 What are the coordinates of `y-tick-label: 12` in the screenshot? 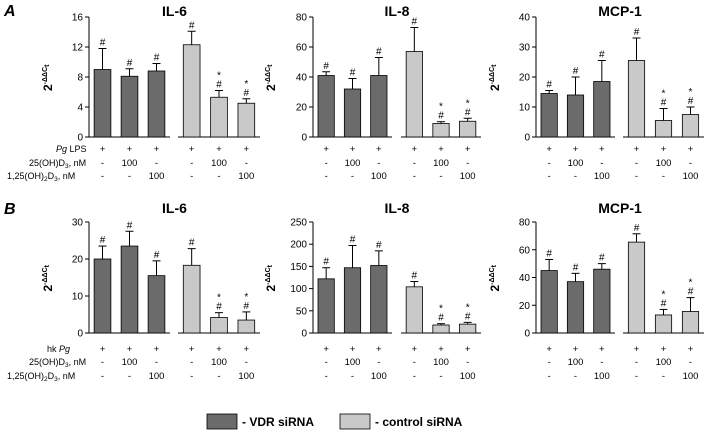 It's located at (78, 48).